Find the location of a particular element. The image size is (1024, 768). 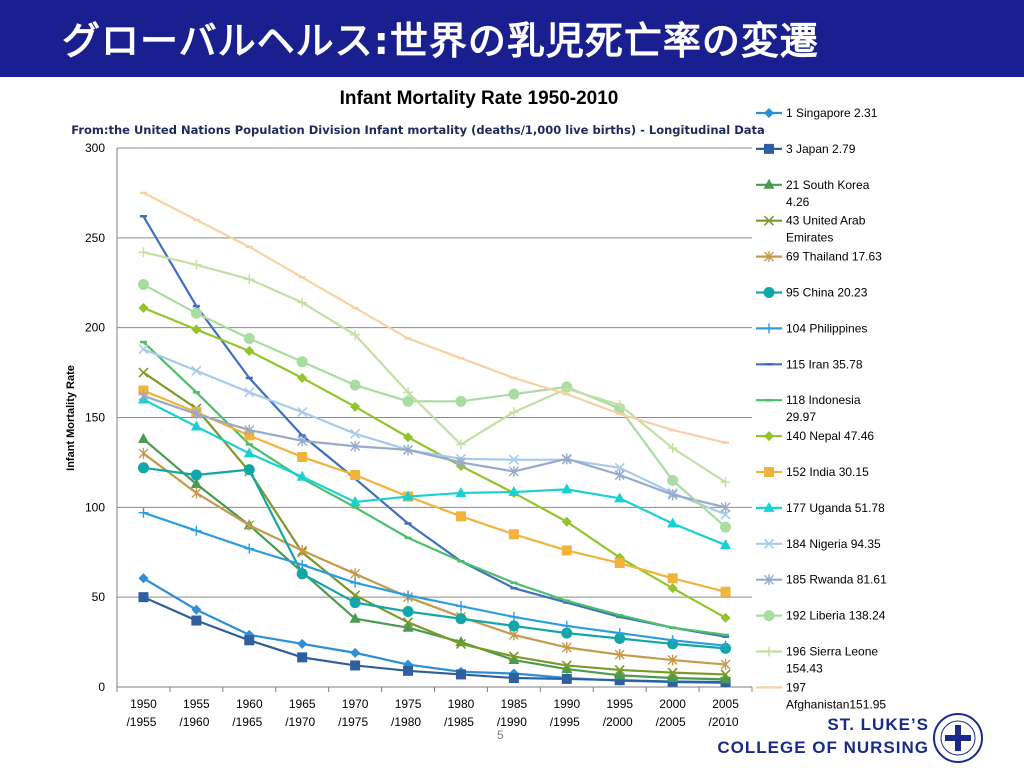

x-tick-label: /2005 is located at coordinates (671, 722).